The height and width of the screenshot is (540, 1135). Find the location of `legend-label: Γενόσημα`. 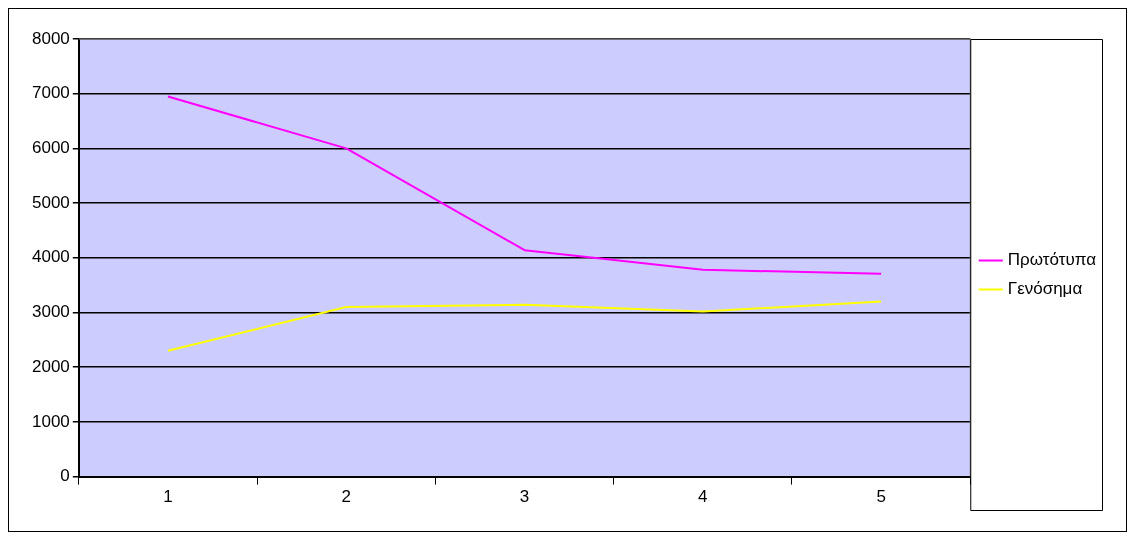

legend-label: Γενόσημα is located at coordinates (1045, 289).